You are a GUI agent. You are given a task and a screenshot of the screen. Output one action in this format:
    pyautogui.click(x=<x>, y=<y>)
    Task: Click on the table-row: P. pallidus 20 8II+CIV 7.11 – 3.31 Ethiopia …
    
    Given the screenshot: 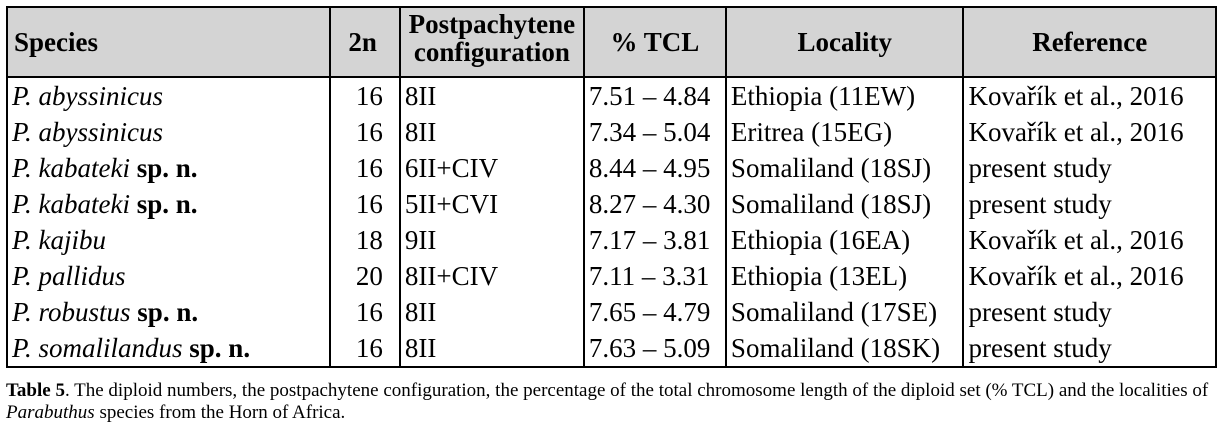 What is the action you would take?
    pyautogui.click(x=611, y=276)
    